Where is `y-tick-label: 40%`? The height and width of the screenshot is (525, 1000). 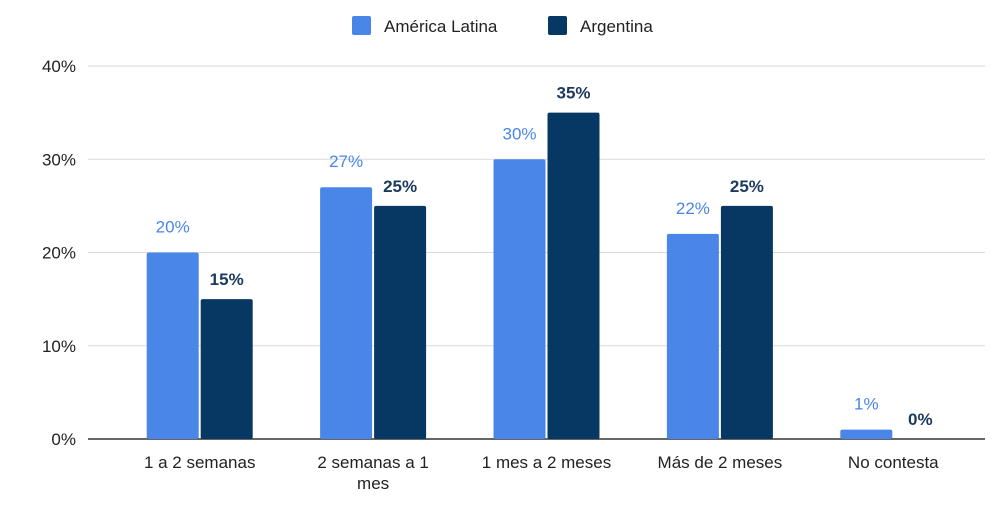
y-tick-label: 40% is located at coordinates (59, 66).